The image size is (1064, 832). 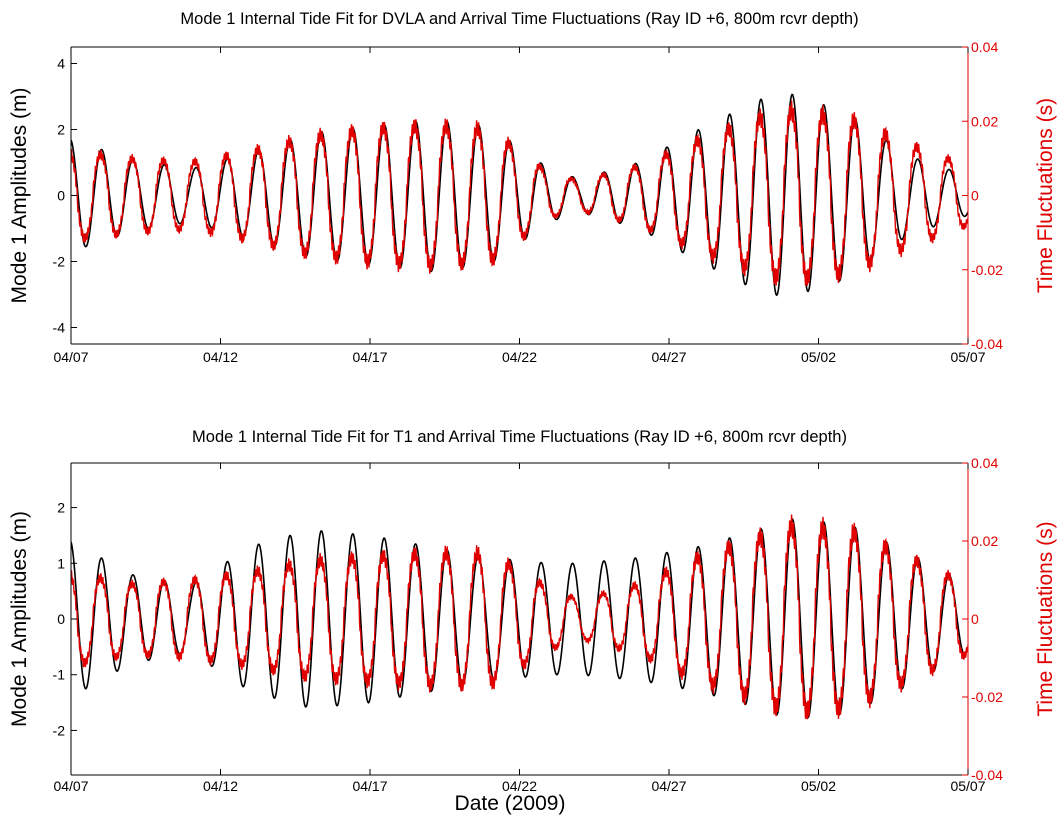 I want to click on x-axis-label: Date (2009), so click(x=510, y=803).